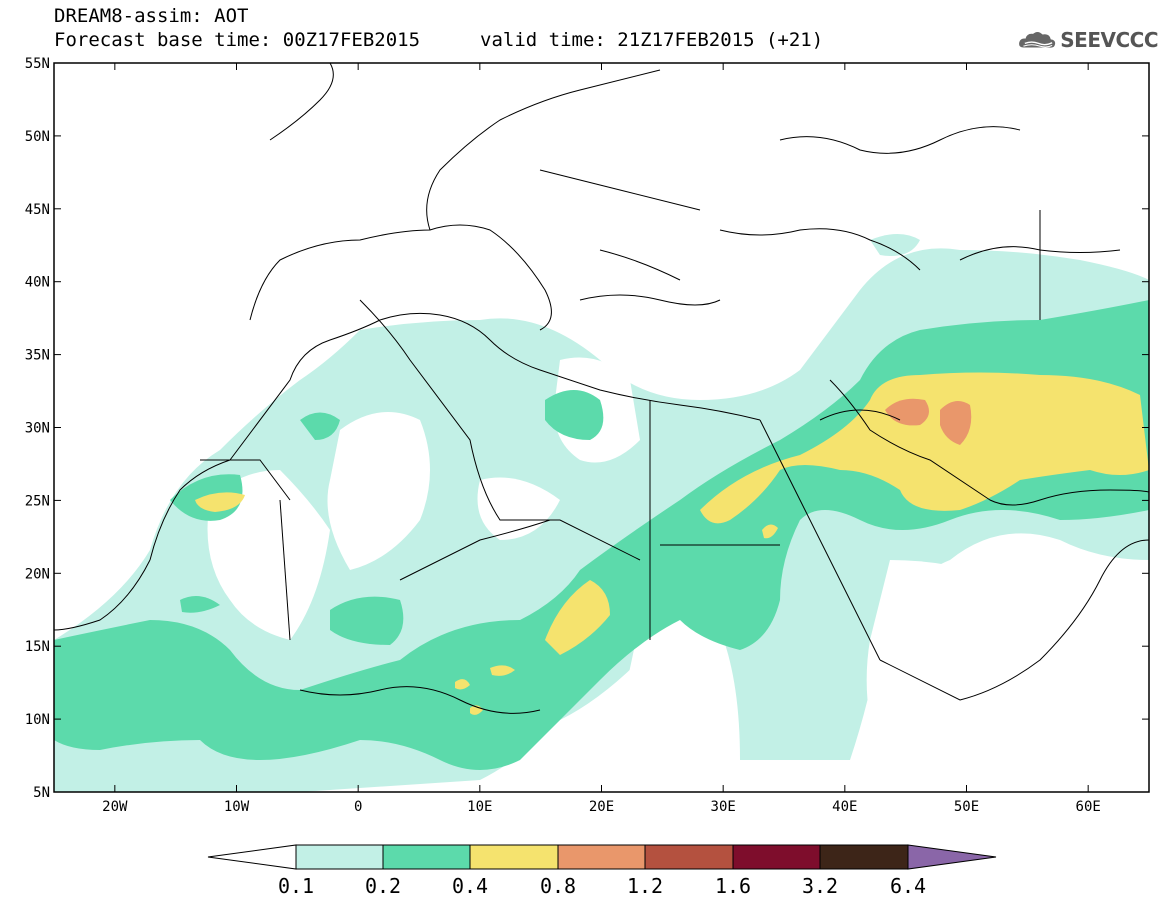 This screenshot has height=905, width=1165. Describe the element at coordinates (470, 886) in the screenshot. I see `colorbar-label: 0.4` at that location.